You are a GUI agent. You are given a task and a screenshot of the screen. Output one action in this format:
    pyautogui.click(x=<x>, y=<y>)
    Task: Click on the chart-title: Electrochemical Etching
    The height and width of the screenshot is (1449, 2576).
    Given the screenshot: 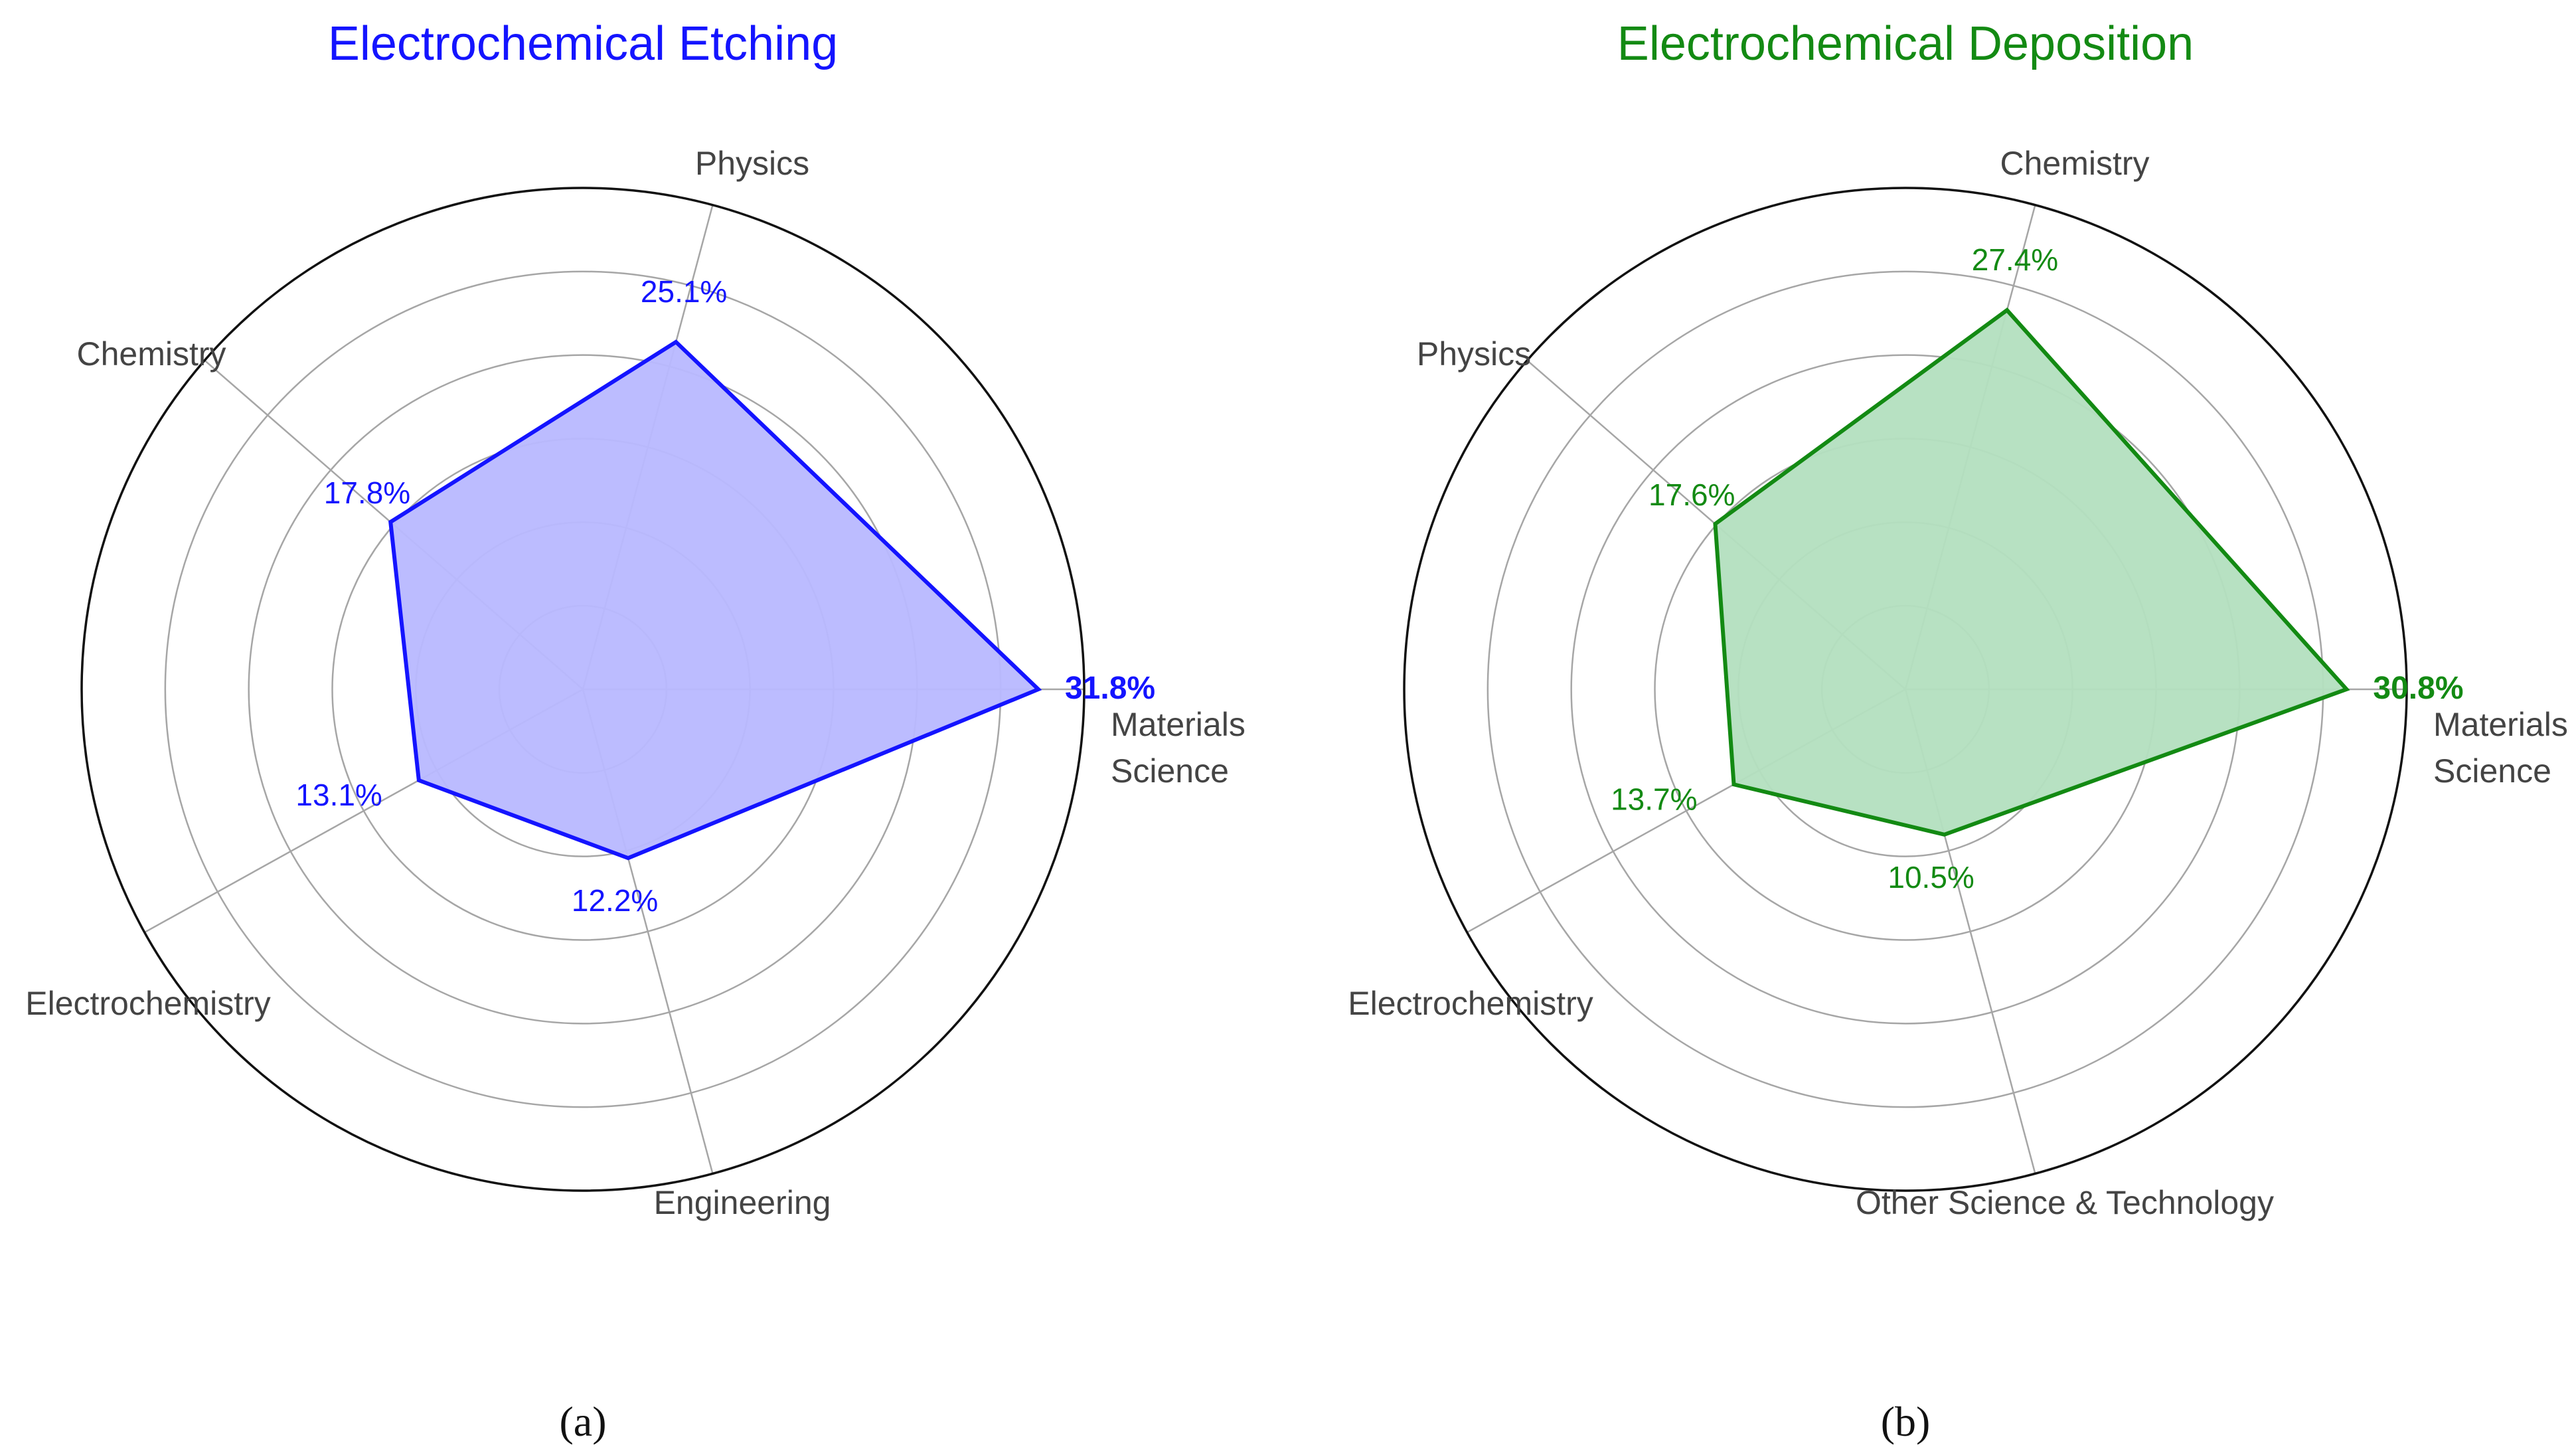 What is the action you would take?
    pyautogui.click(x=583, y=44)
    